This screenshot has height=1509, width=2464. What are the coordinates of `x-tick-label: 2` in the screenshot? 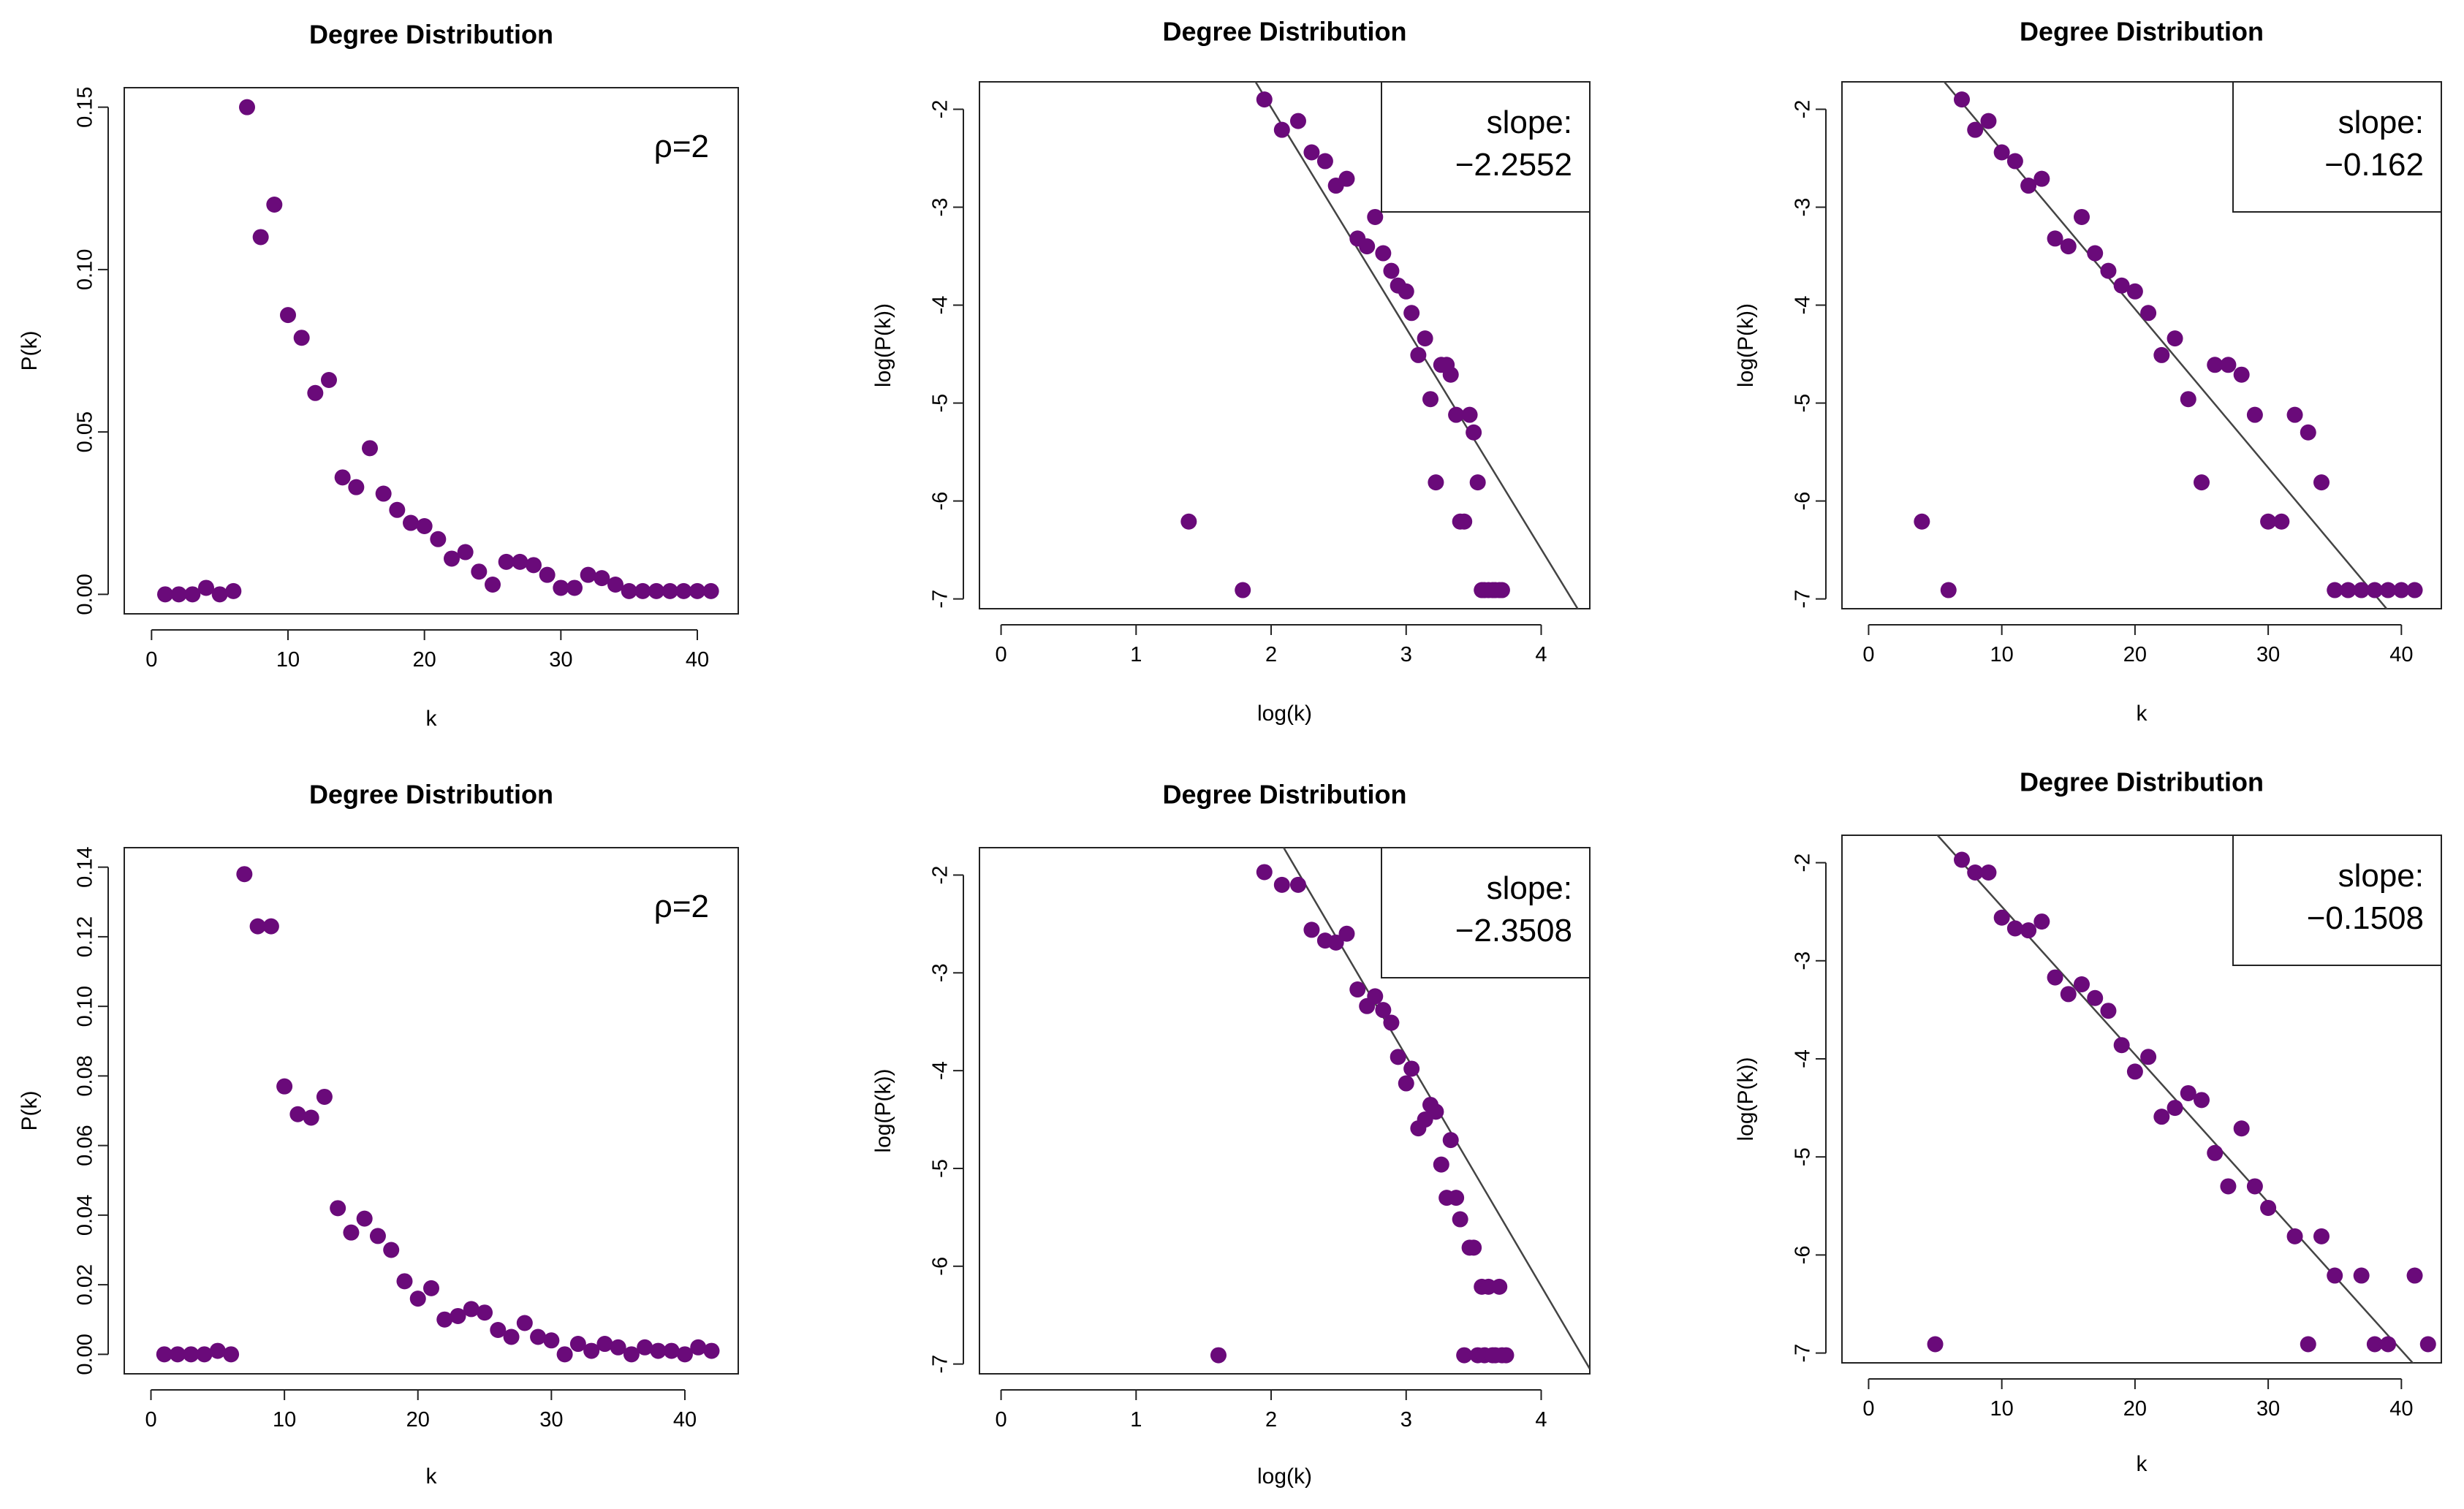 It's located at (1271, 654).